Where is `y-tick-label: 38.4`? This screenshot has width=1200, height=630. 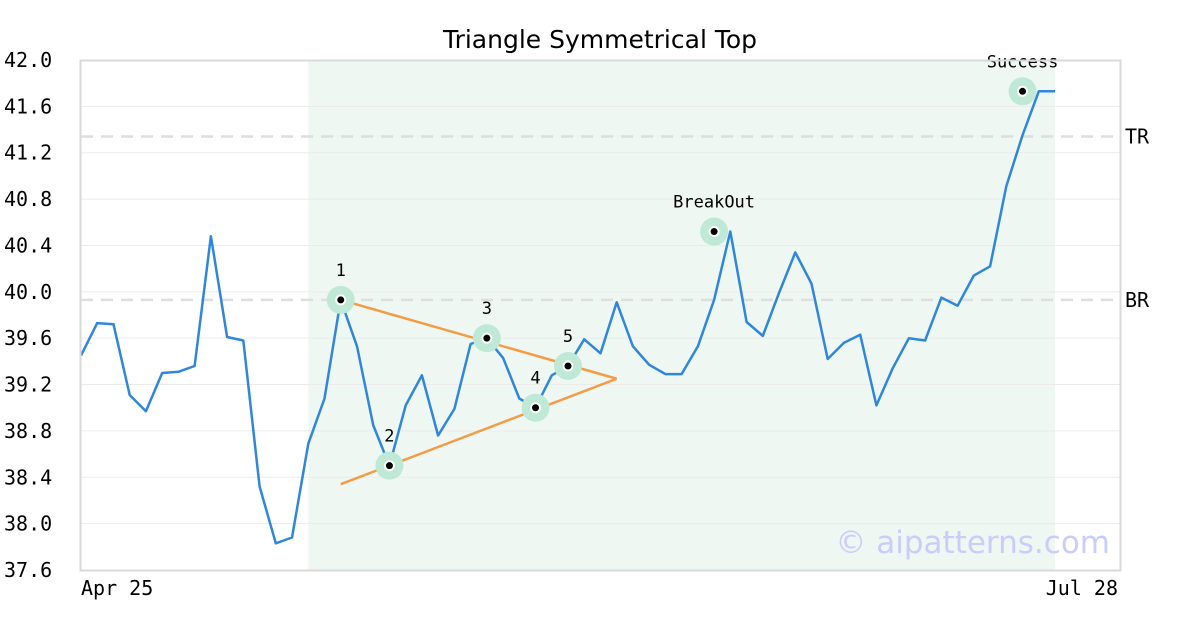 y-tick-label: 38.4 is located at coordinates (28, 477).